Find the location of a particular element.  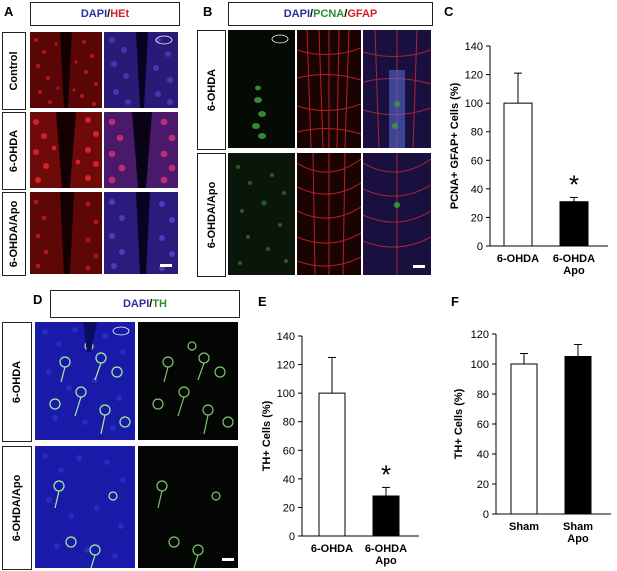

micrograph-b-6ohda-gfap is located at coordinates (329, 89).